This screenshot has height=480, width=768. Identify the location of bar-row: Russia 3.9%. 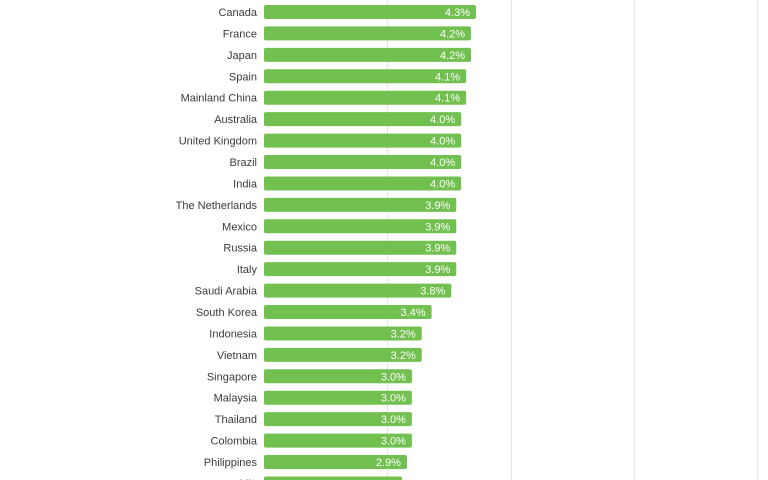
(340, 247).